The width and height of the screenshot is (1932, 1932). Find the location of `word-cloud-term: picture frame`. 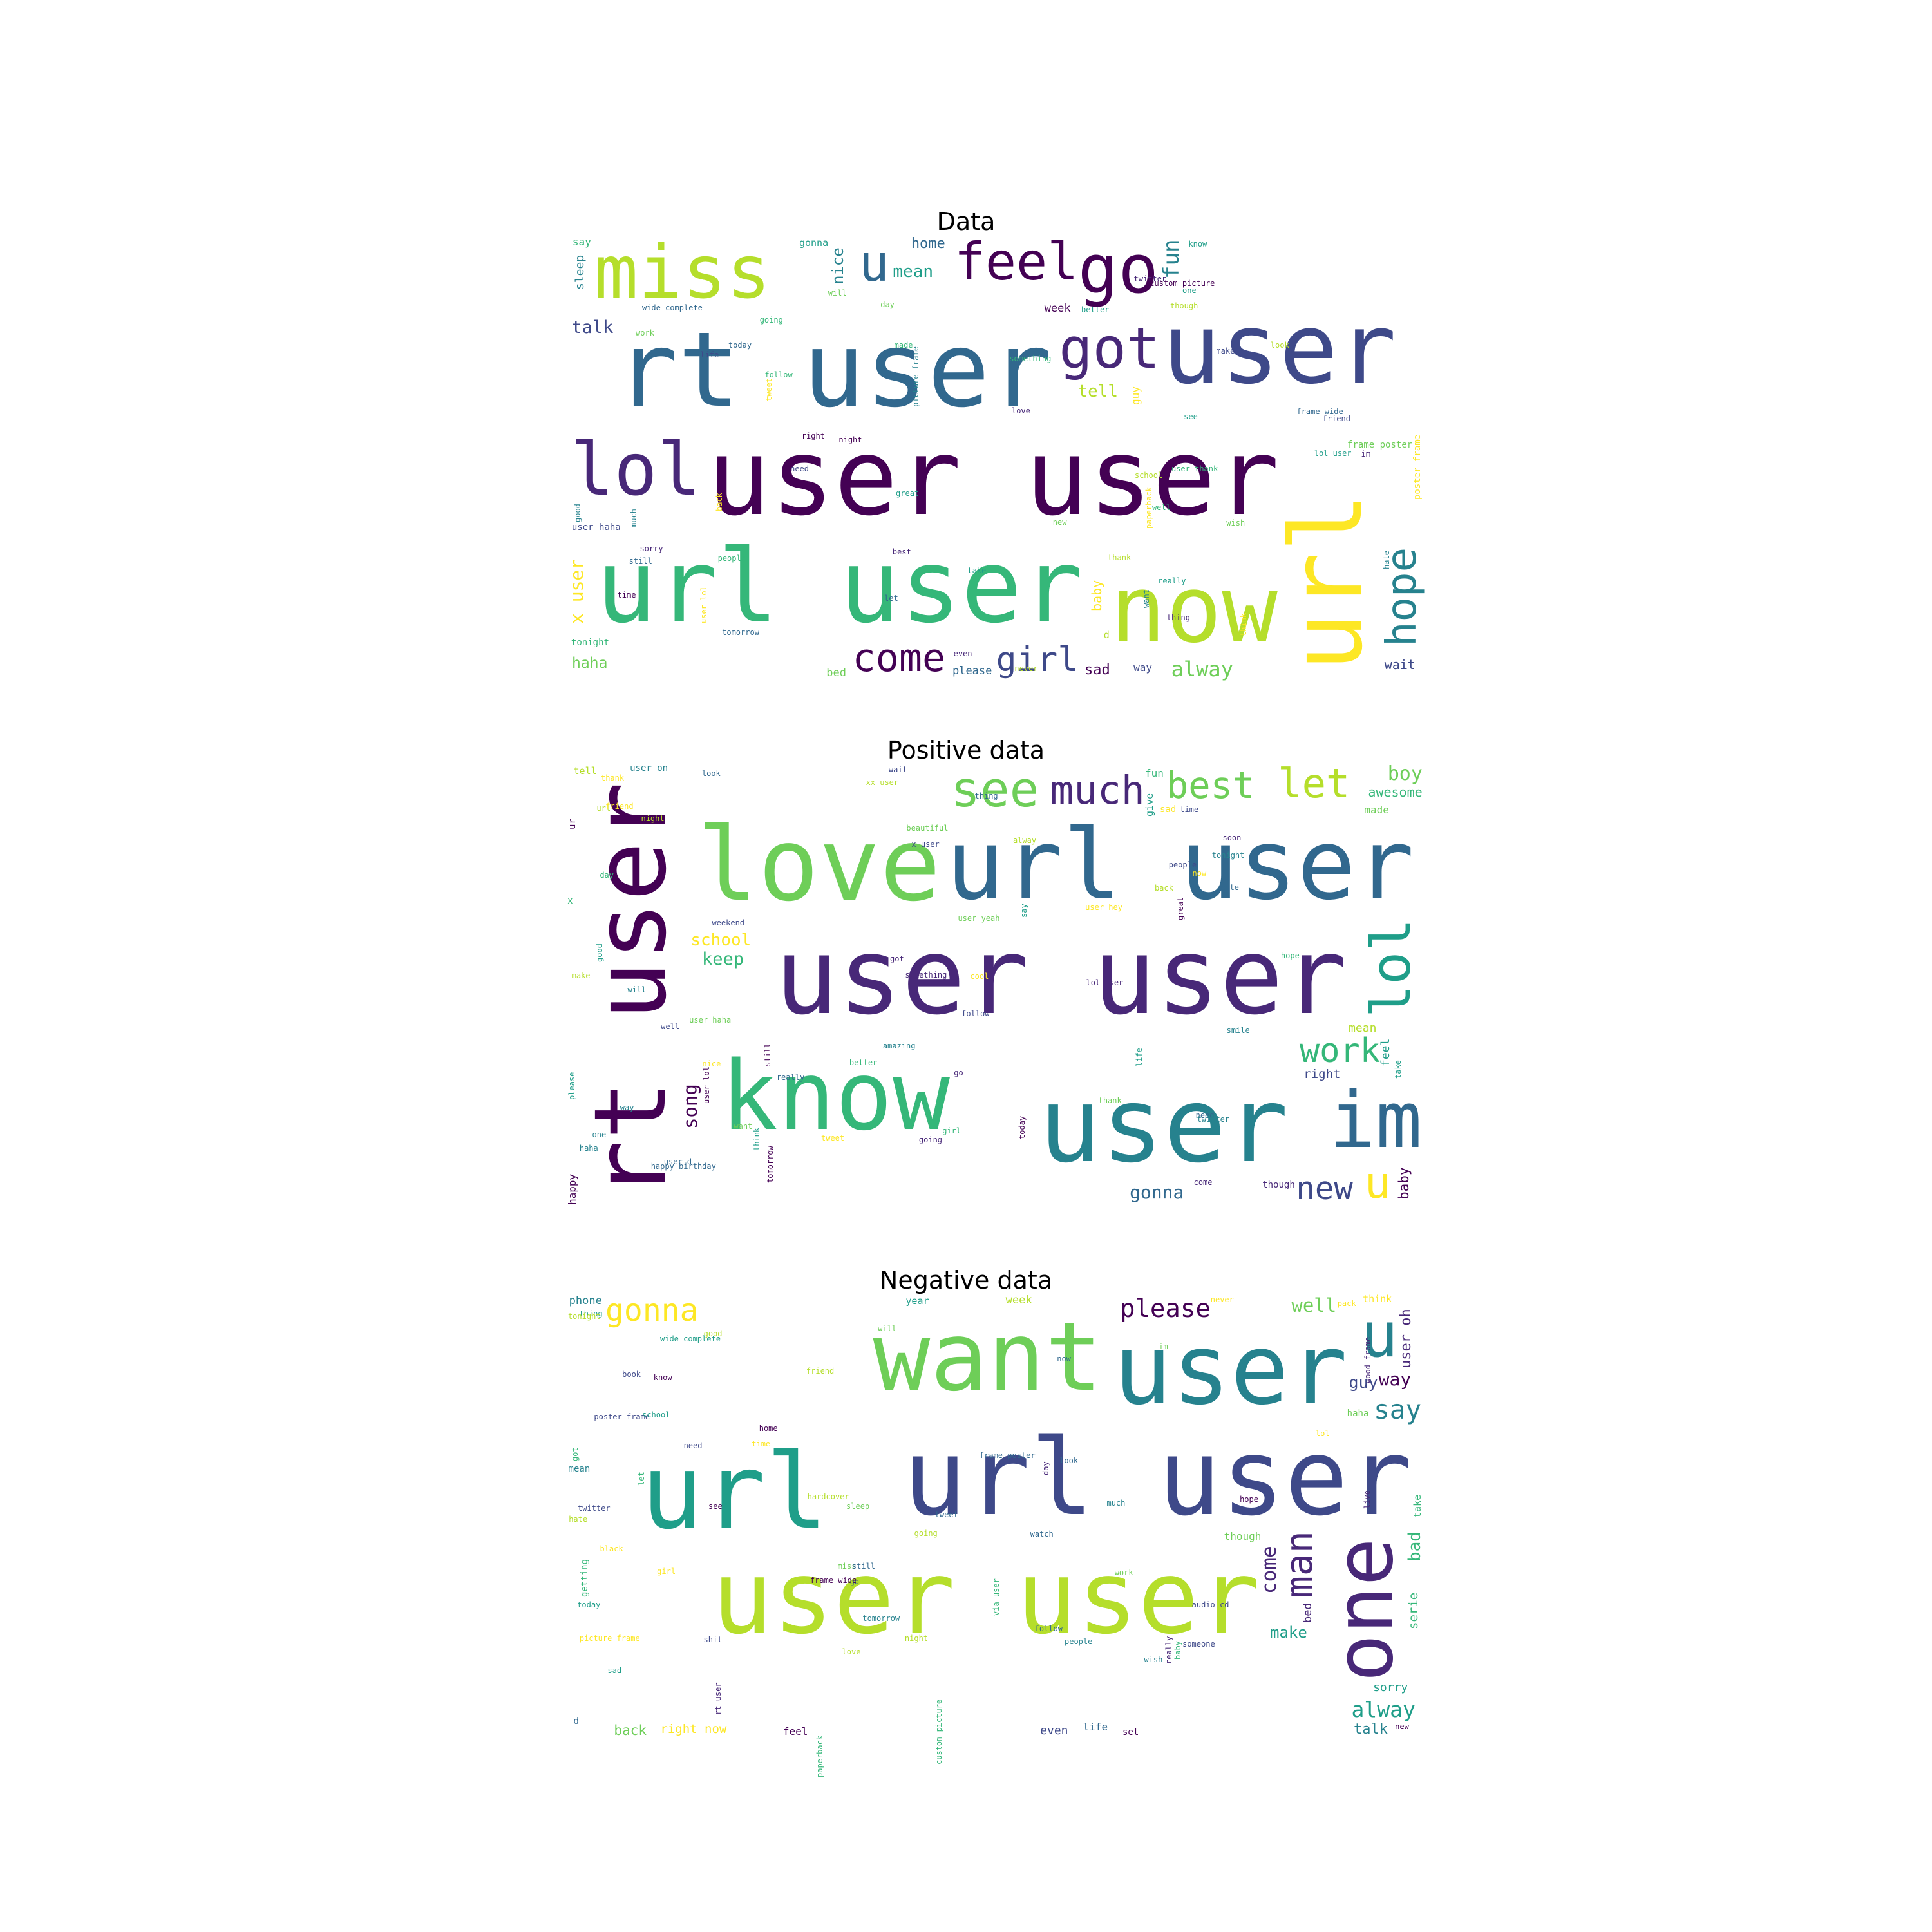

word-cloud-term: picture frame is located at coordinates (915, 377).